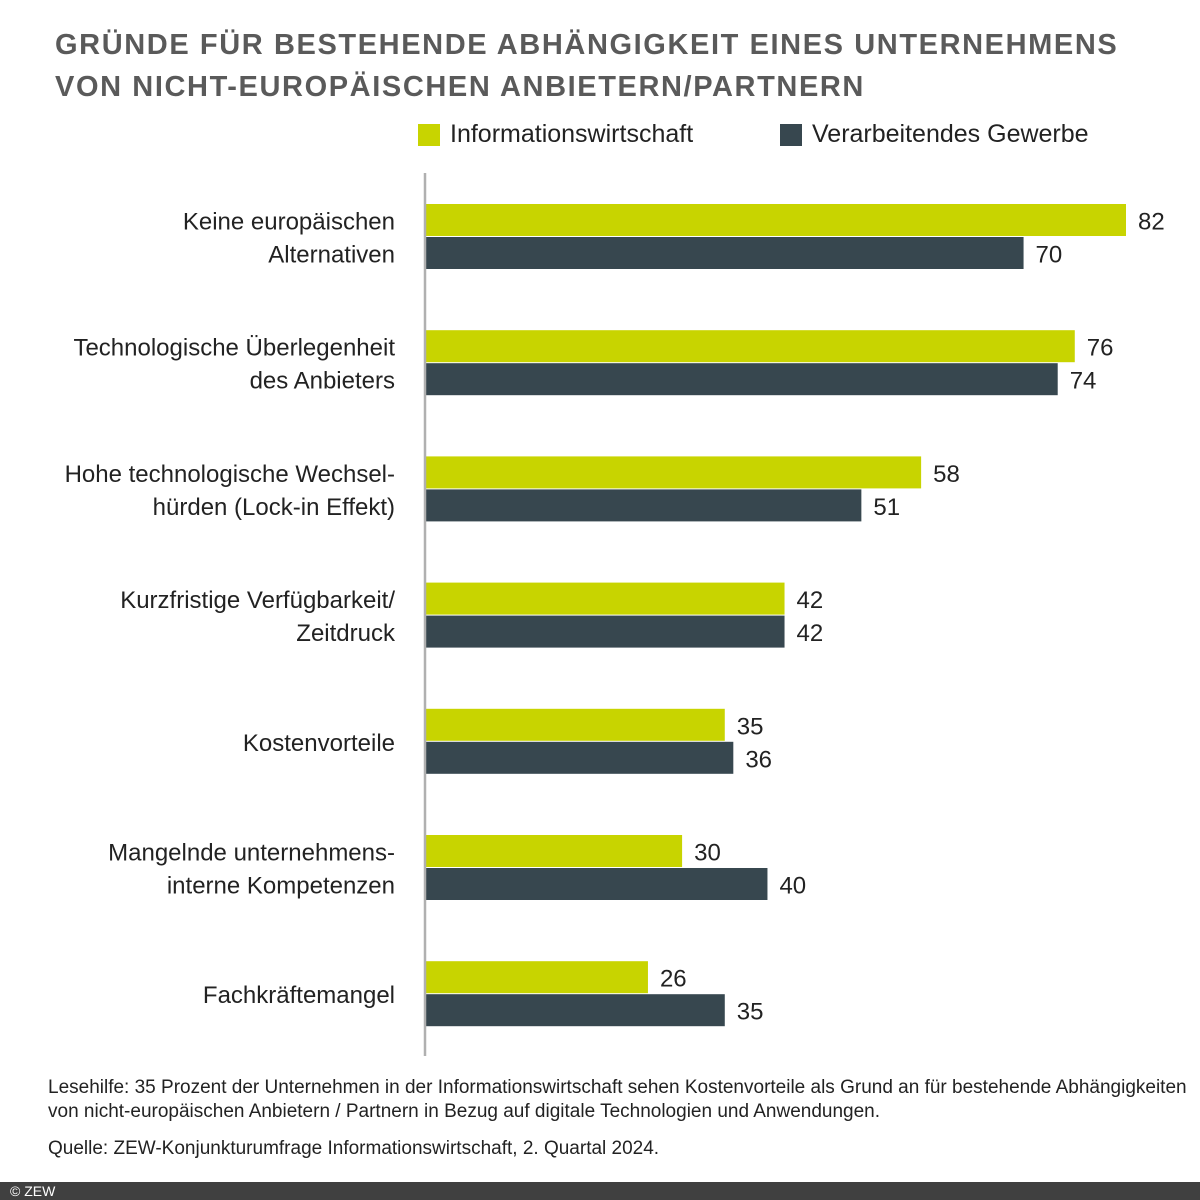 The width and height of the screenshot is (1200, 1200). I want to click on category-label: interne Kompetenzen, so click(281, 886).